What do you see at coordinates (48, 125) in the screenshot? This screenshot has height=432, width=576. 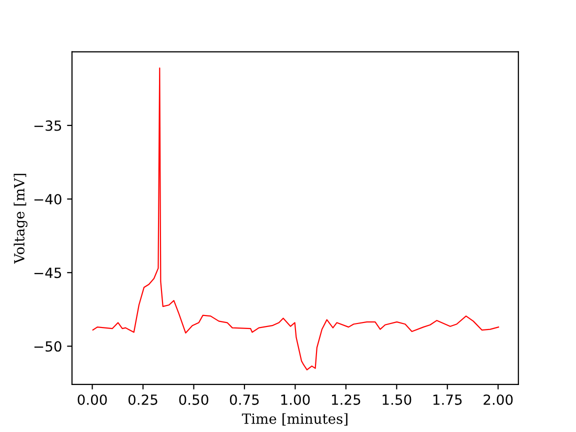 I see `y-tick-label: −35` at bounding box center [48, 125].